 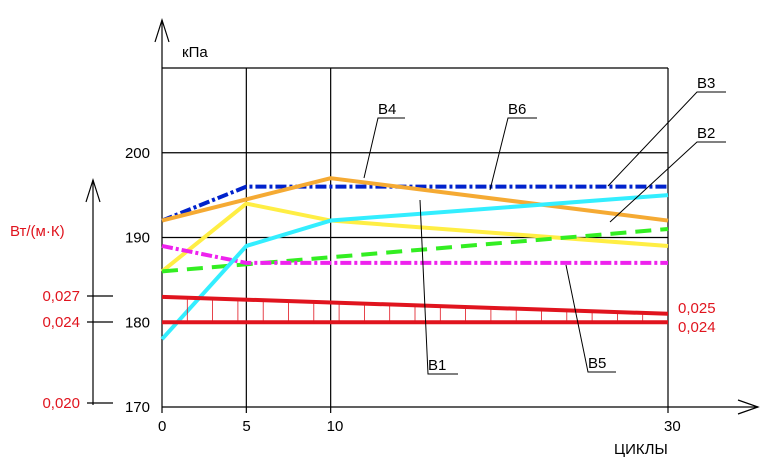 What do you see at coordinates (137, 153) in the screenshot?
I see `y-tick-label: 200` at bounding box center [137, 153].